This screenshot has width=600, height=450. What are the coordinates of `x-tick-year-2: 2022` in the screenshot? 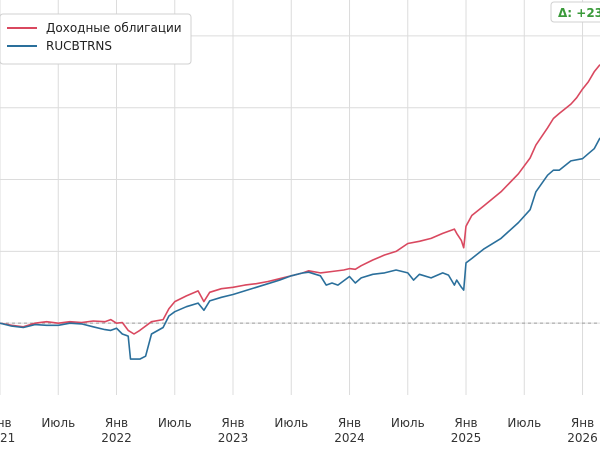 It's located at (116, 438).